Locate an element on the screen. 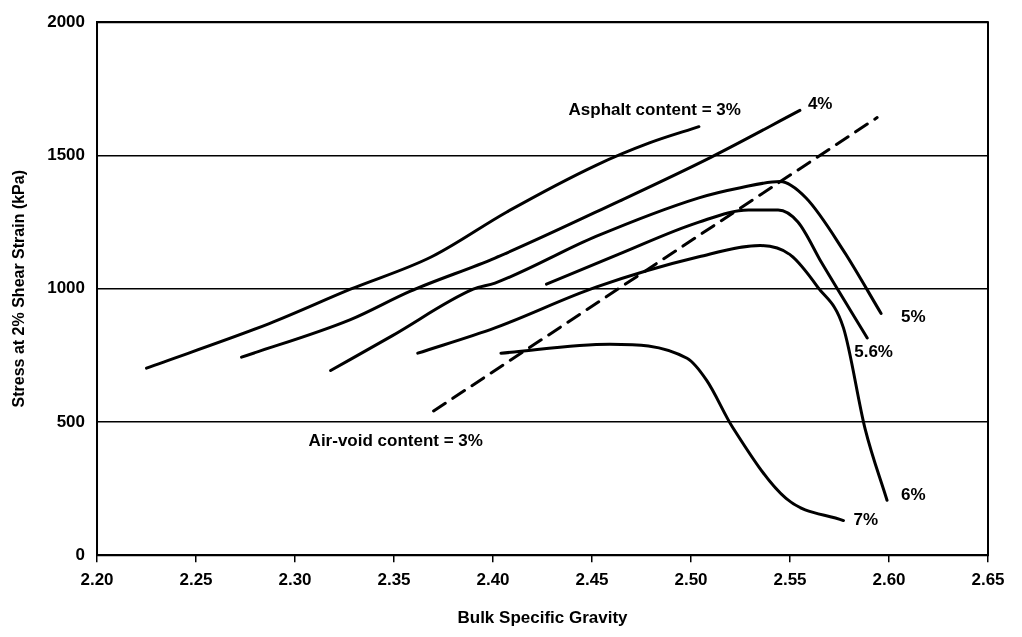  y-tick-label: 1000 is located at coordinates (66, 288).